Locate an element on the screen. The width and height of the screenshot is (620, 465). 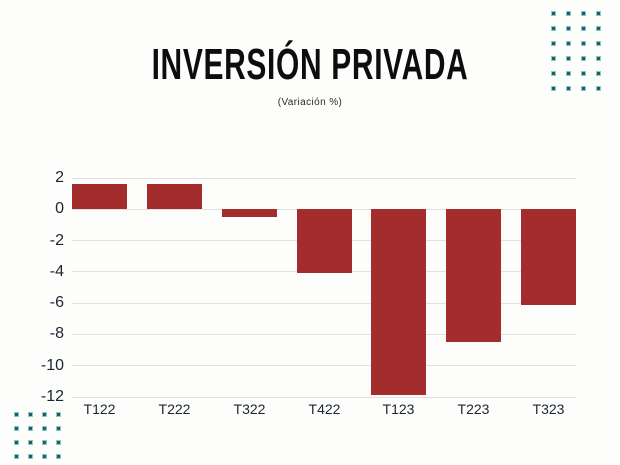
chart-title: INVERSIÓN PRIVADA is located at coordinates (310, 64).